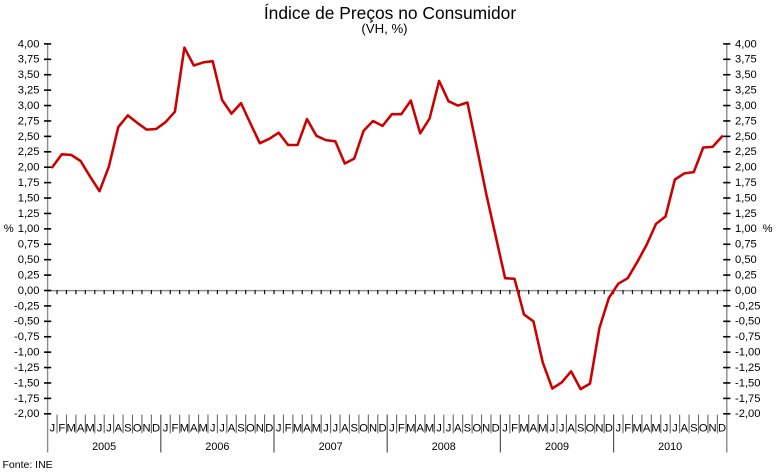 The image size is (777, 474). Describe the element at coordinates (27, 368) in the screenshot. I see `svg-text: -1,25` at that location.